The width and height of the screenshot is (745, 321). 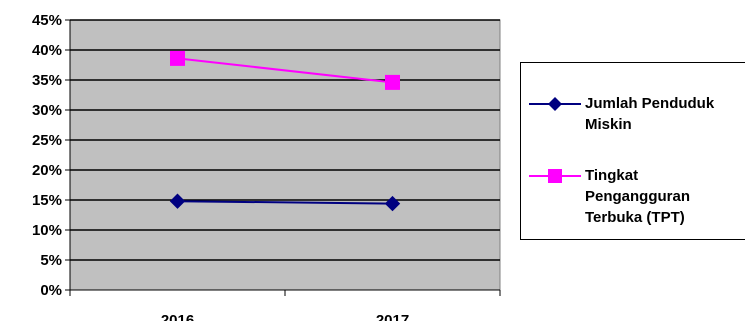 I want to click on legend-key-diamond-icon, so click(x=555, y=104).